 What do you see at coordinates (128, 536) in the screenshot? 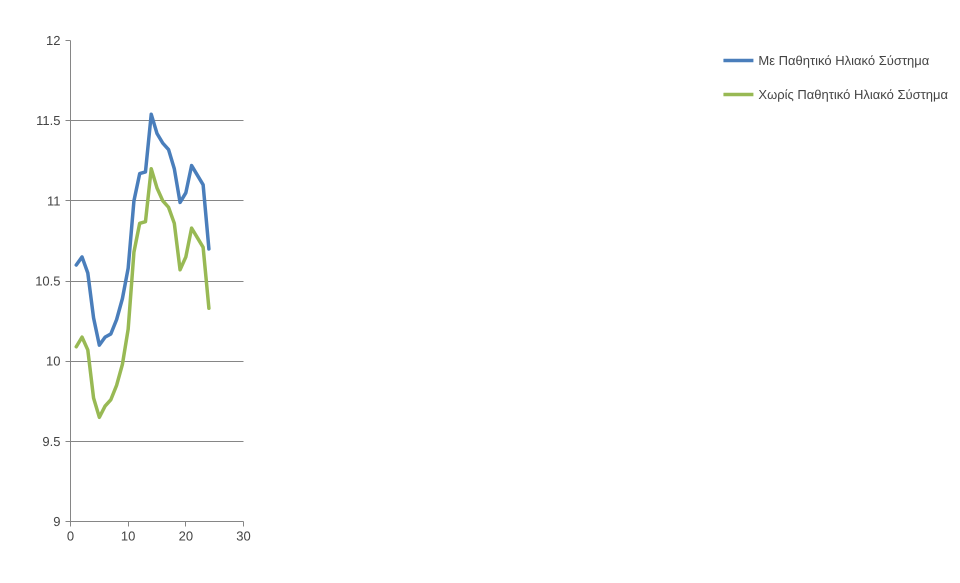
I see `x-tick-label: 10` at bounding box center [128, 536].